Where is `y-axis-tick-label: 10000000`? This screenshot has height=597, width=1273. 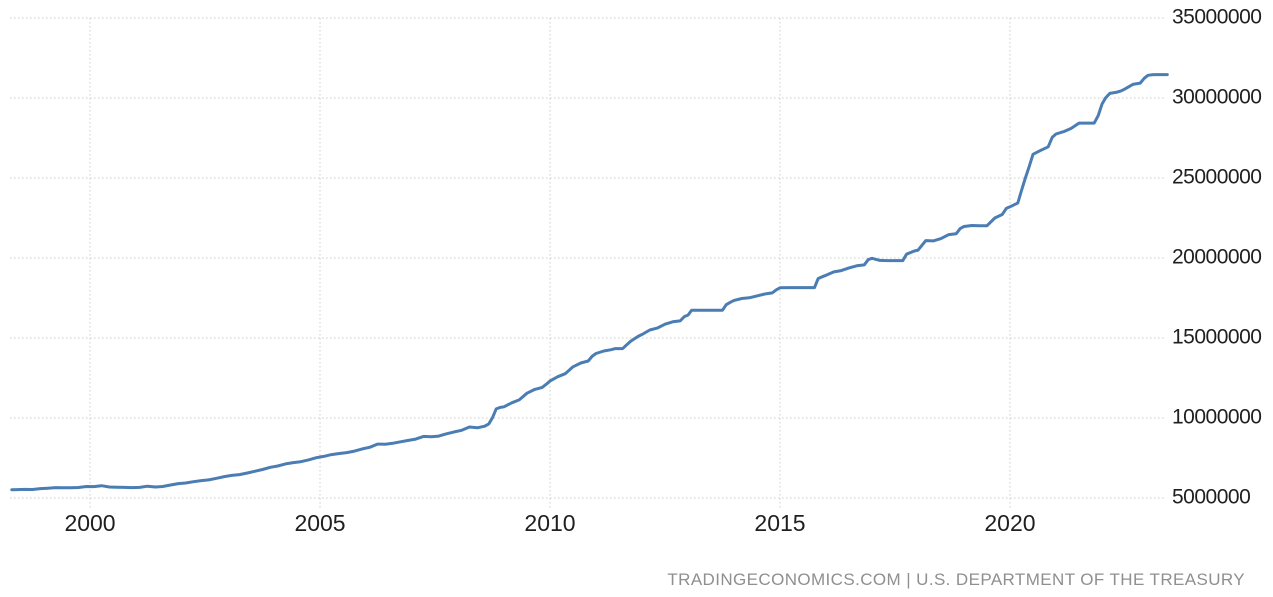
y-axis-tick-label: 10000000 is located at coordinates (1216, 417).